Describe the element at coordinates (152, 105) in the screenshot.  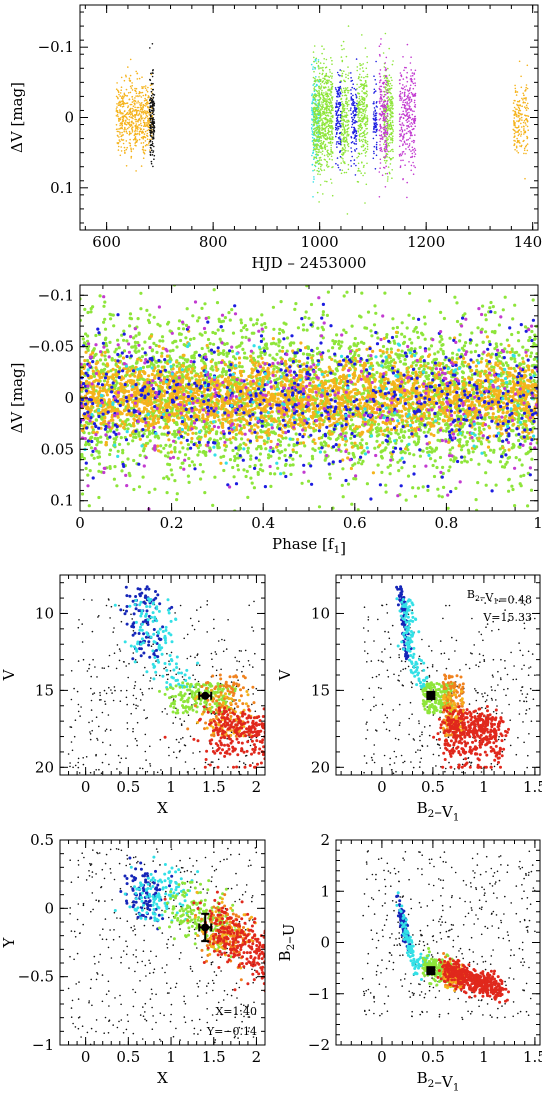
I see `series-black` at that location.